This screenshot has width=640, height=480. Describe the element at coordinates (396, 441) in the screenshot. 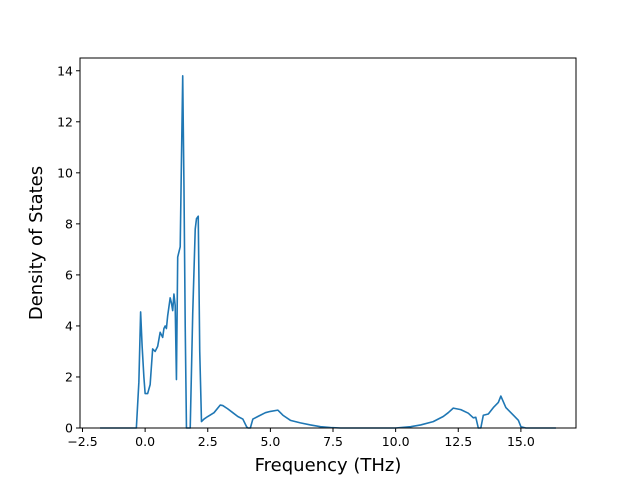

I see `x-tick-label: 10.0` at that location.